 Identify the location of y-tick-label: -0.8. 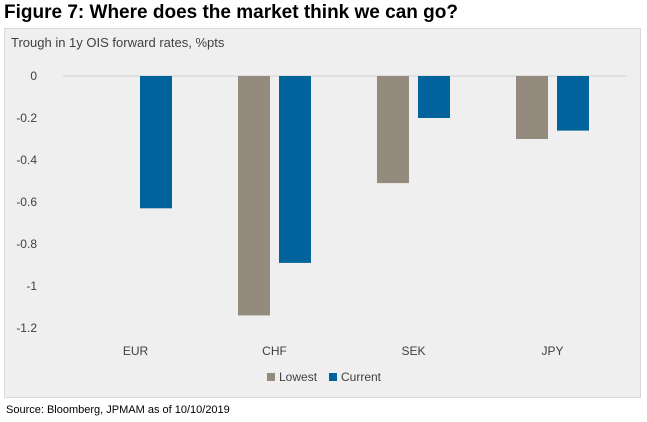
(26, 244).